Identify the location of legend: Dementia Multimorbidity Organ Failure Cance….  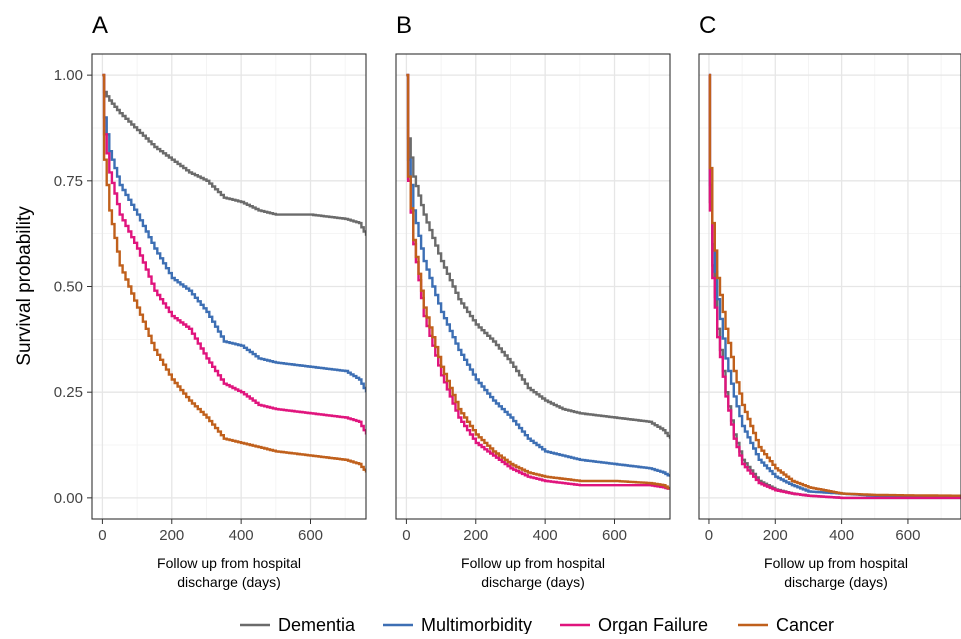
(537, 625).